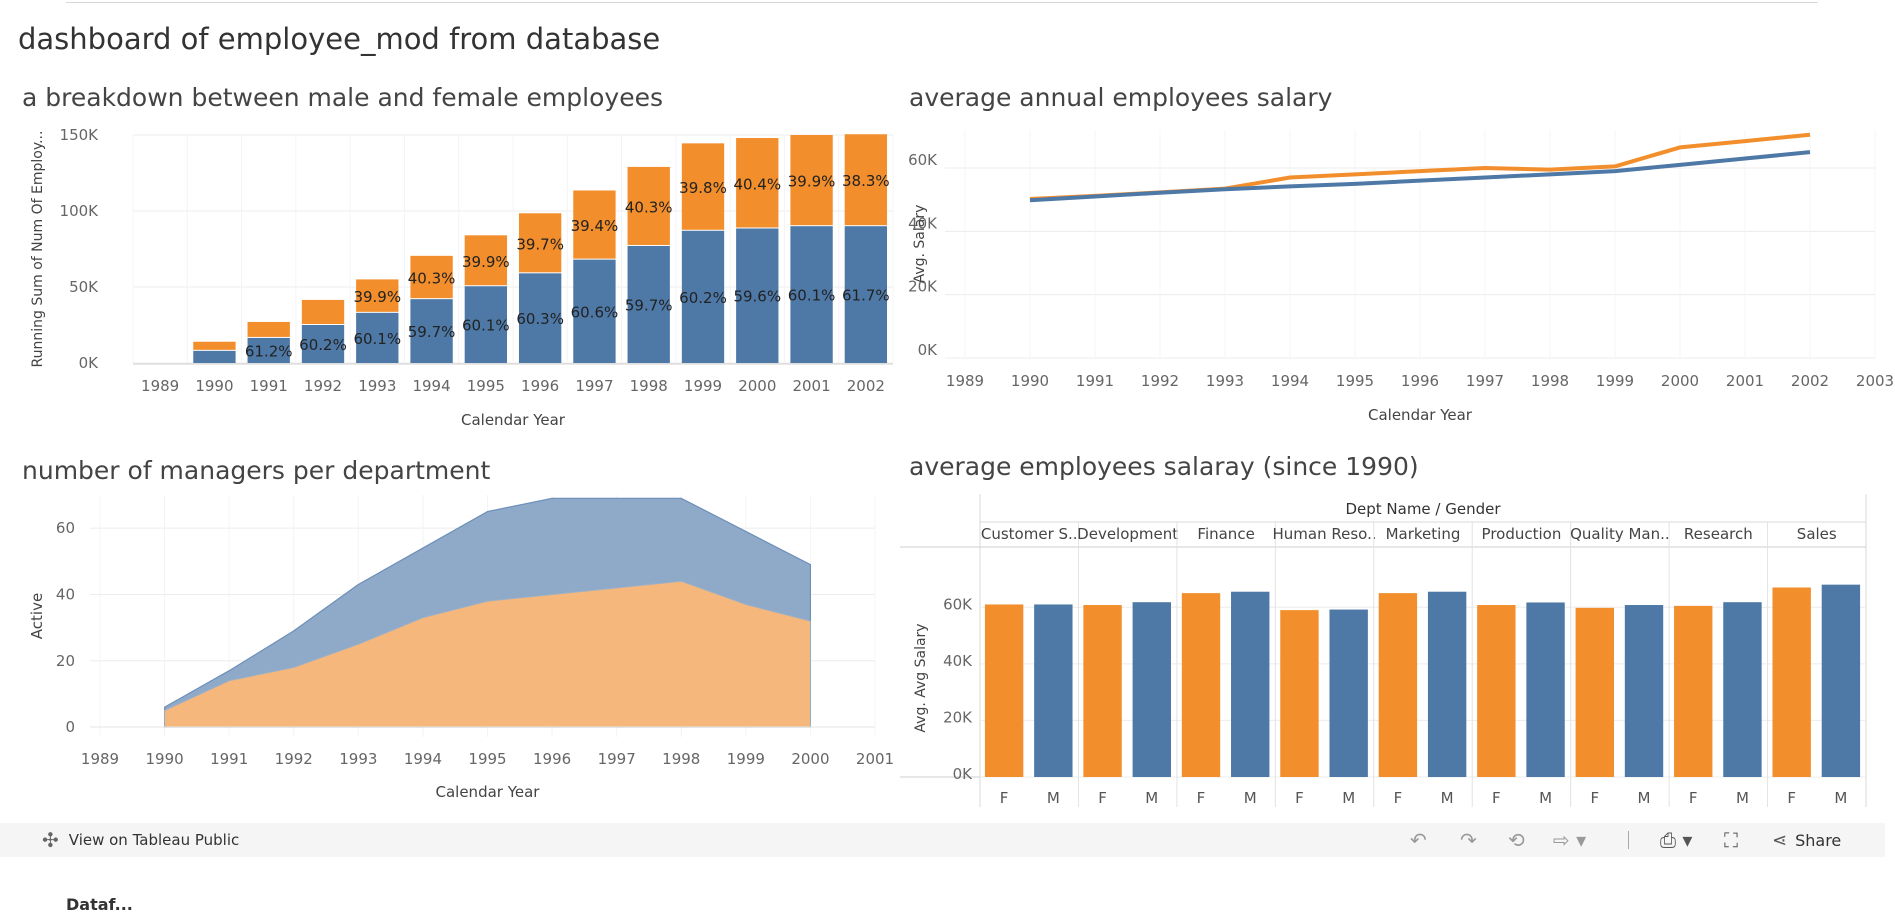 Image resolution: width=1895 pixels, height=914 pixels. What do you see at coordinates (1127, 534) in the screenshot?
I see `dept-label: Development` at bounding box center [1127, 534].